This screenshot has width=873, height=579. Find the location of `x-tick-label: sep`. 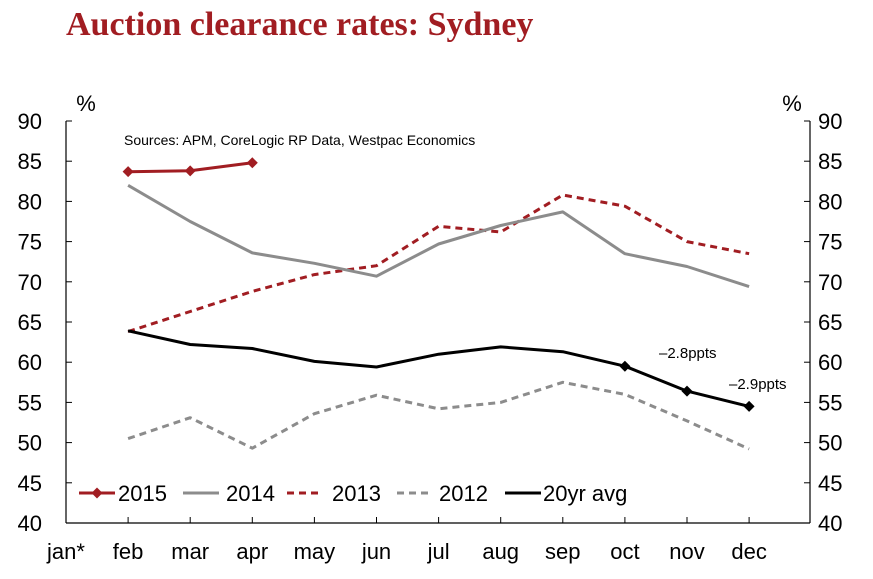

x-tick-label: sep is located at coordinates (562, 551).